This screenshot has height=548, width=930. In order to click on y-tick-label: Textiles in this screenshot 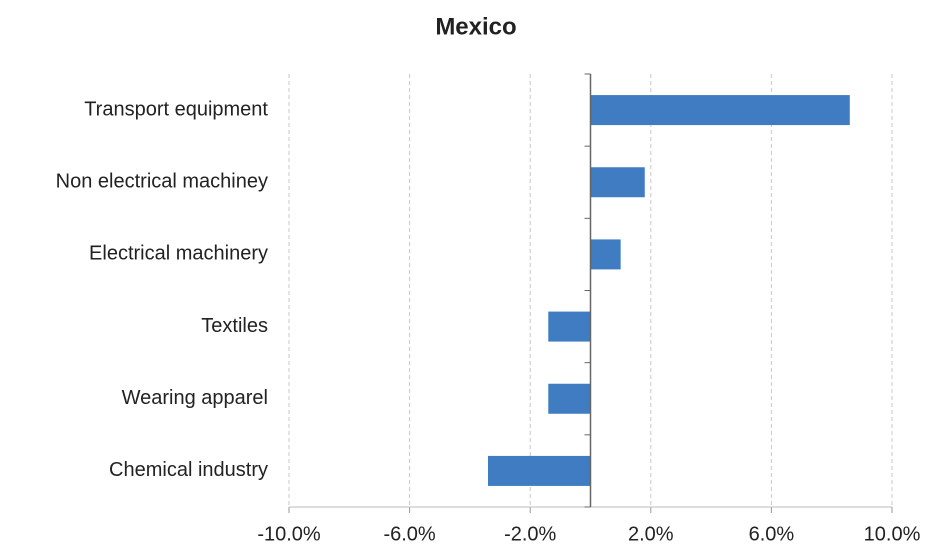, I will do `click(234, 326)`.